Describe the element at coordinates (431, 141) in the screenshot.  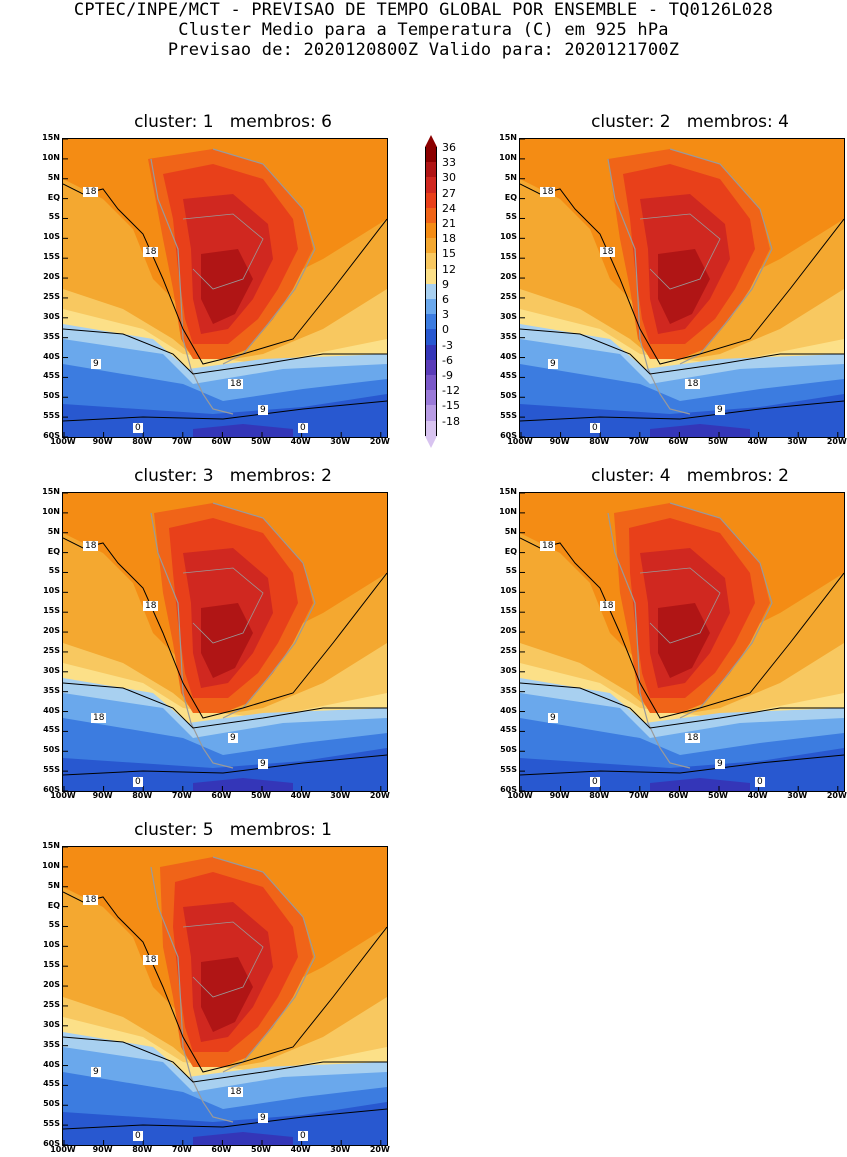
I see `colorbar-top-arrow` at that location.